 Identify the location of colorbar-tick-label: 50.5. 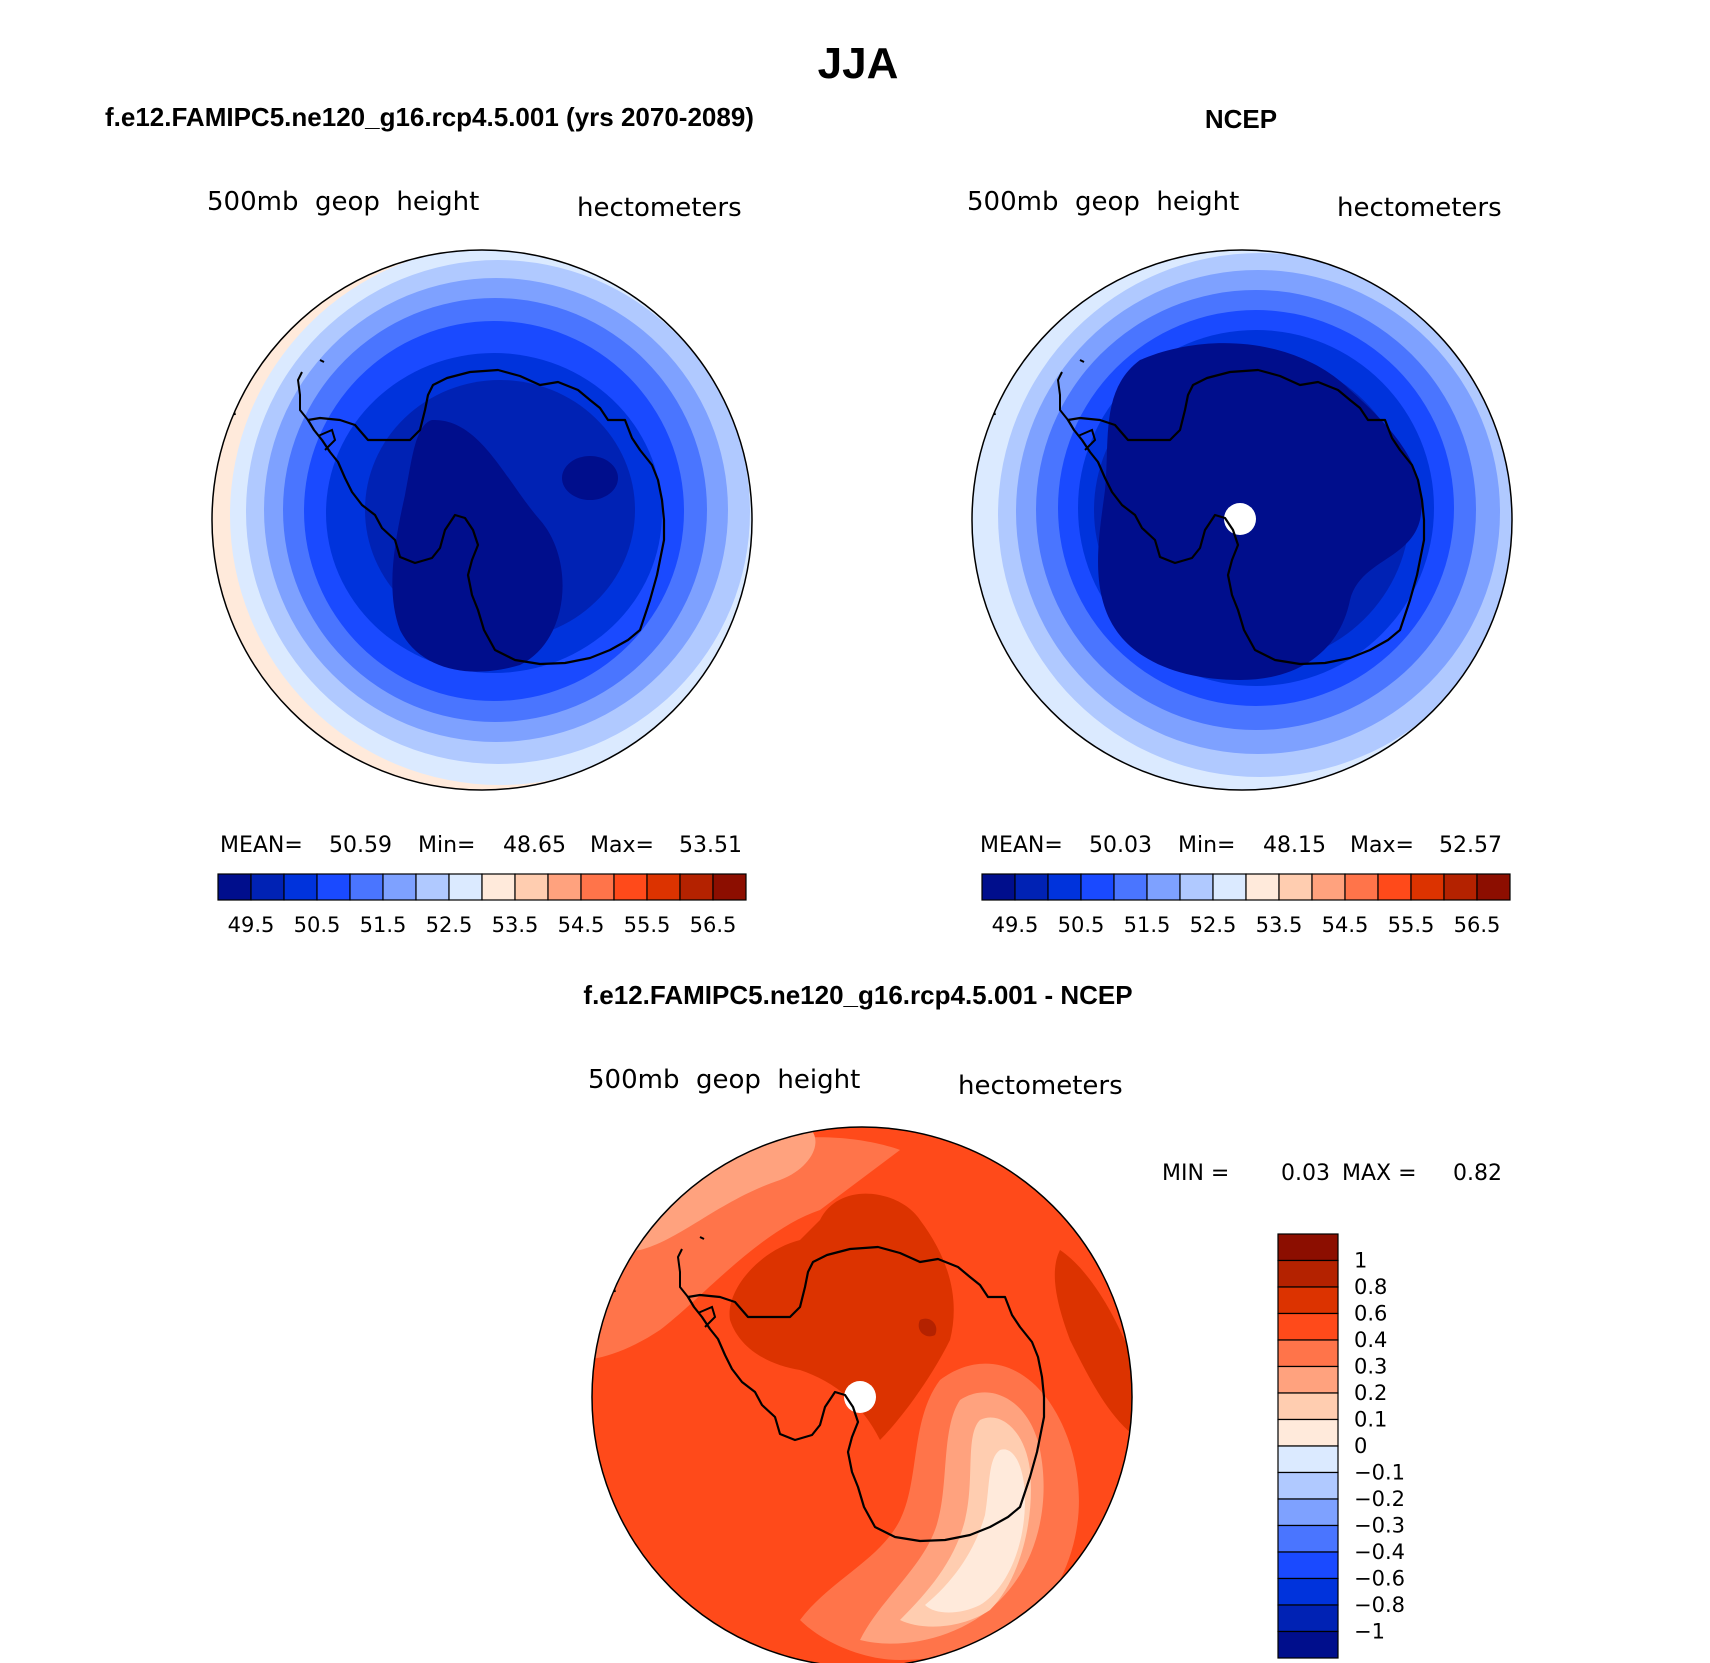
(1081, 925).